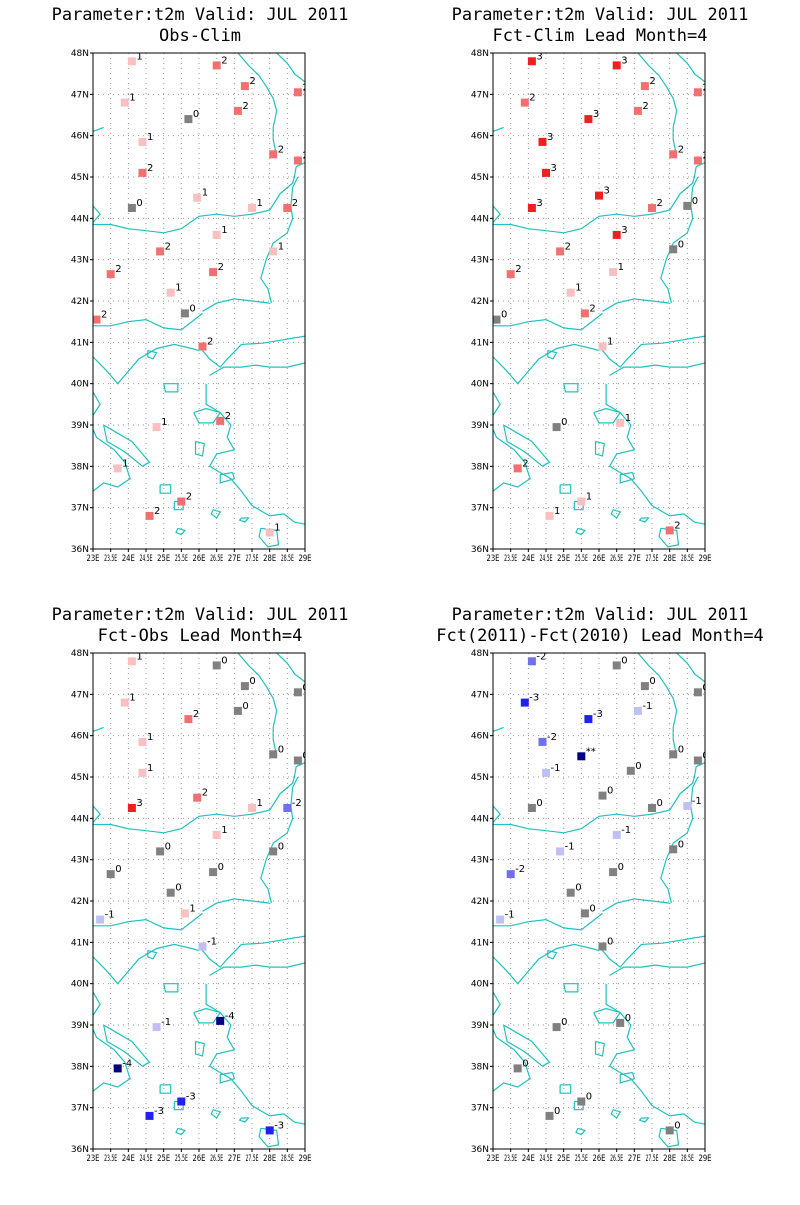 Image resolution: width=800 pixels, height=1205 pixels. Describe the element at coordinates (586, 753) in the screenshot. I see `station-marker: **` at that location.